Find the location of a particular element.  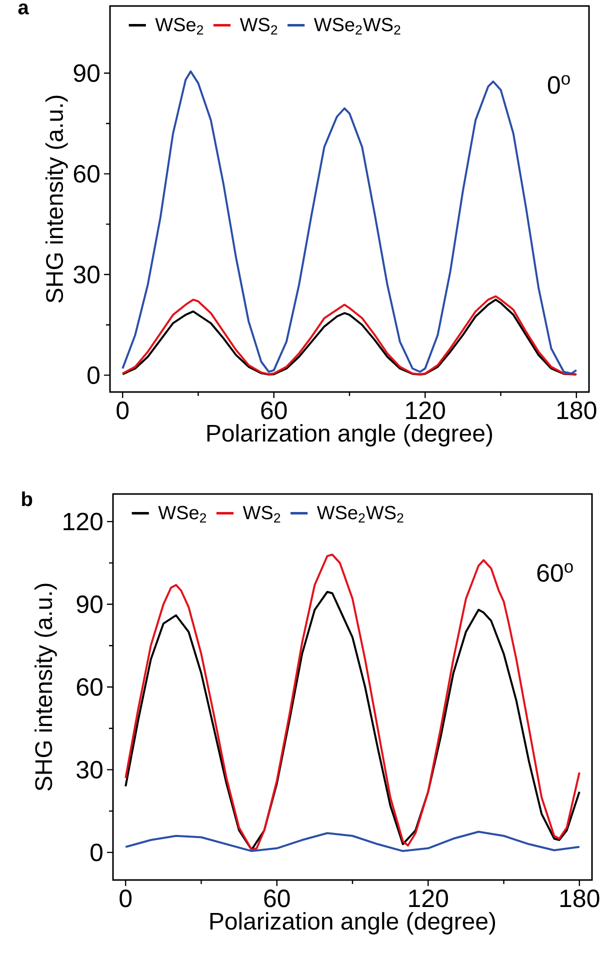

chart-title: a is located at coordinates (23, 9).